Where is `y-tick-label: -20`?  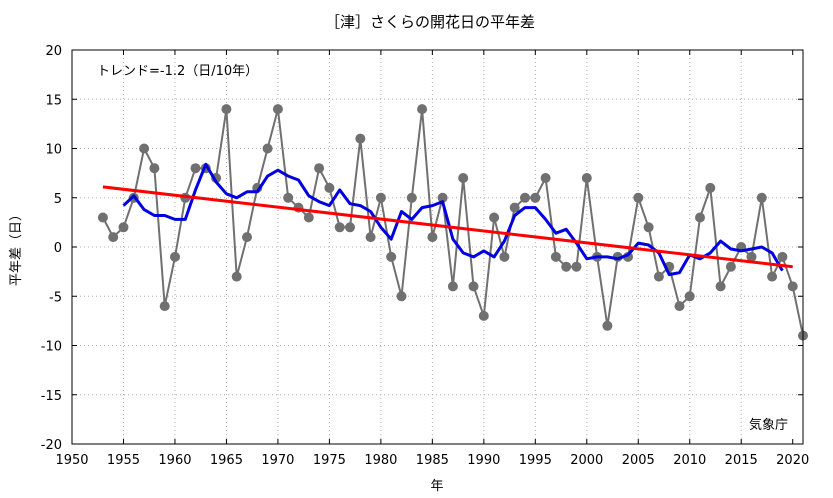 y-tick-label: -20 is located at coordinates (51, 445).